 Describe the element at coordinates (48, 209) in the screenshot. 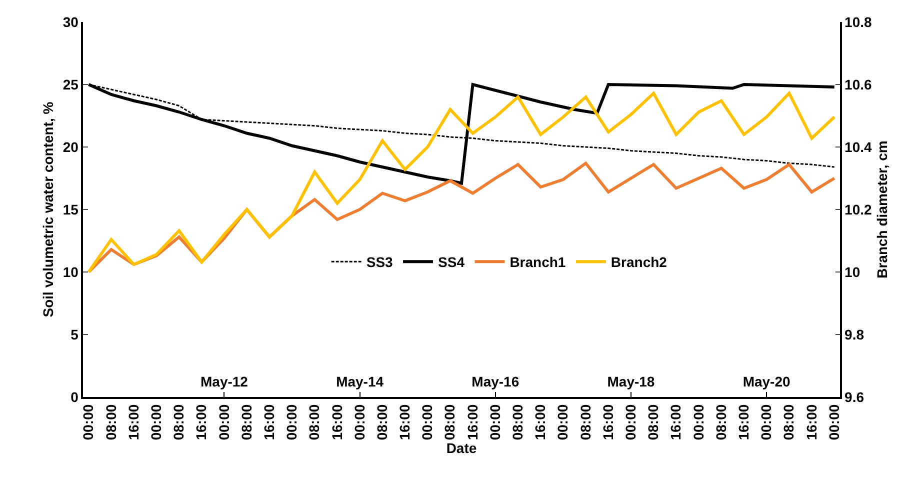

I see `y-axis-title: Soil volumetric water content, %` at that location.